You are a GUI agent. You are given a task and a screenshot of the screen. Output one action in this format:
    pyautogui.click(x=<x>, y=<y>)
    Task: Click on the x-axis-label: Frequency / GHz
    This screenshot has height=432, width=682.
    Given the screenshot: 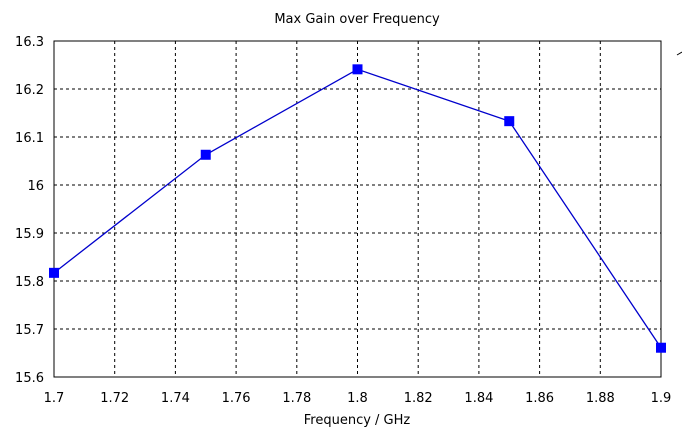 What is the action you would take?
    pyautogui.click(x=357, y=420)
    